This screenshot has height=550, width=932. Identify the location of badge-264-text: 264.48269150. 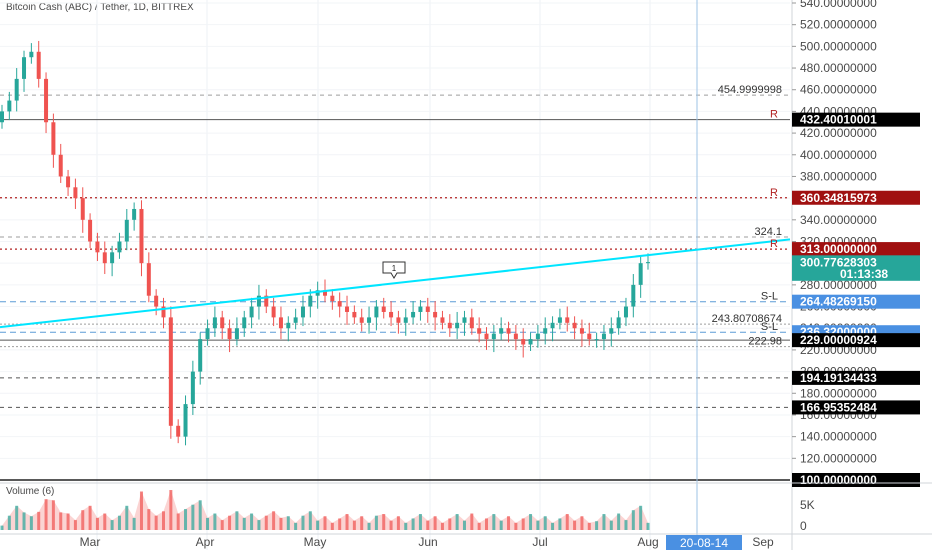
(838, 302).